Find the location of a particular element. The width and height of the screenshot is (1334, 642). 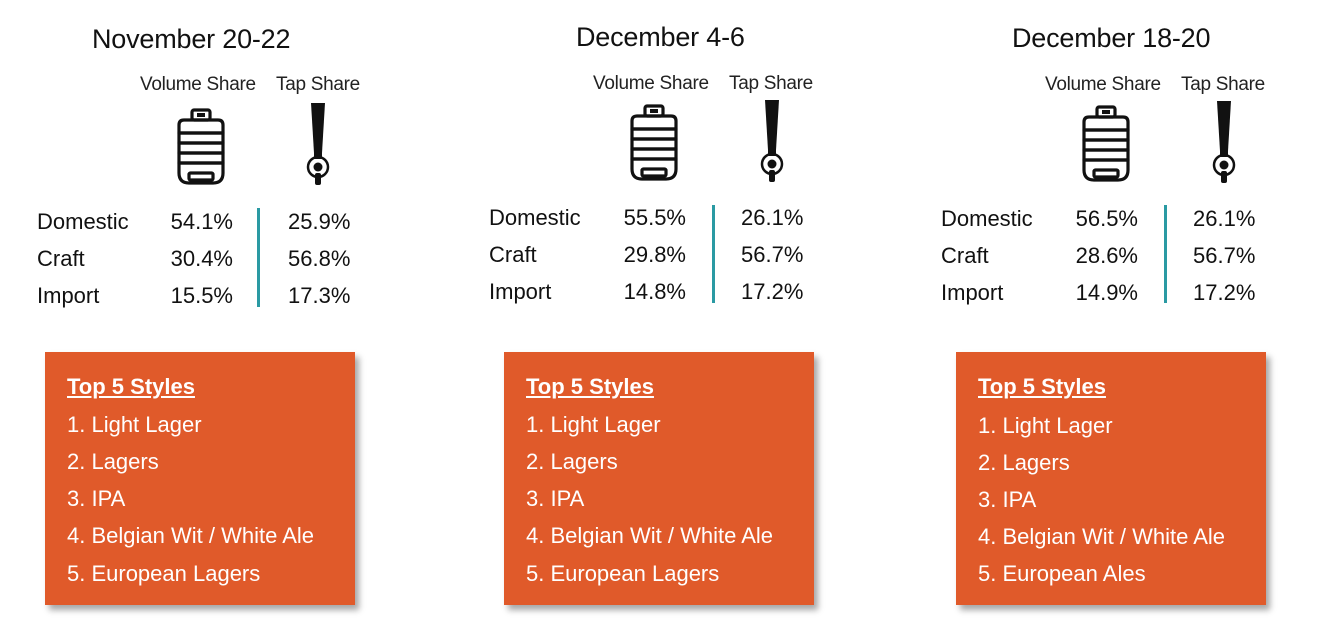

volume-share-craft: 30.4% is located at coordinates (201, 258).